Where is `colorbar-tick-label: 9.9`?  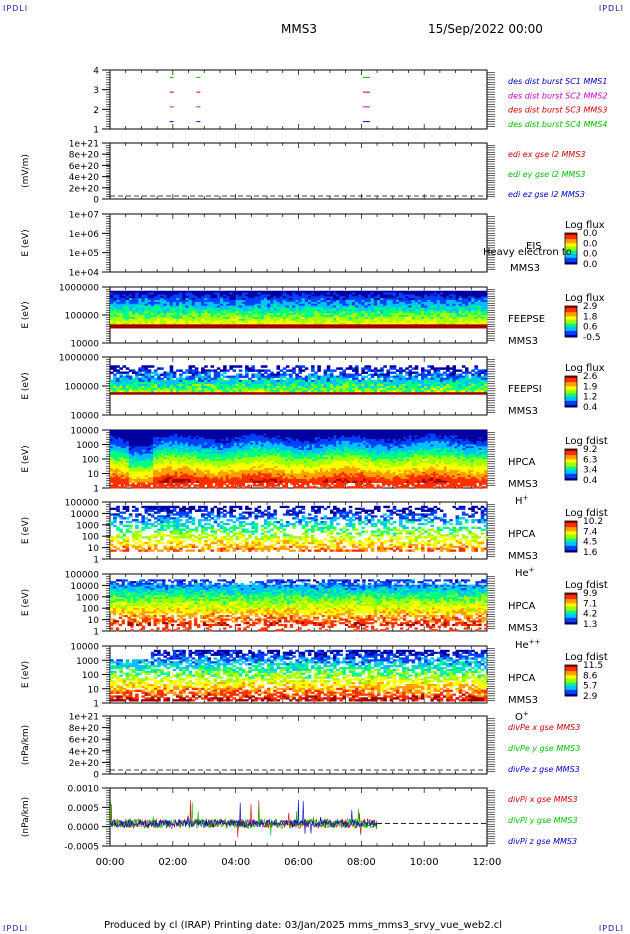
colorbar-tick-label: 9.9 is located at coordinates (590, 594).